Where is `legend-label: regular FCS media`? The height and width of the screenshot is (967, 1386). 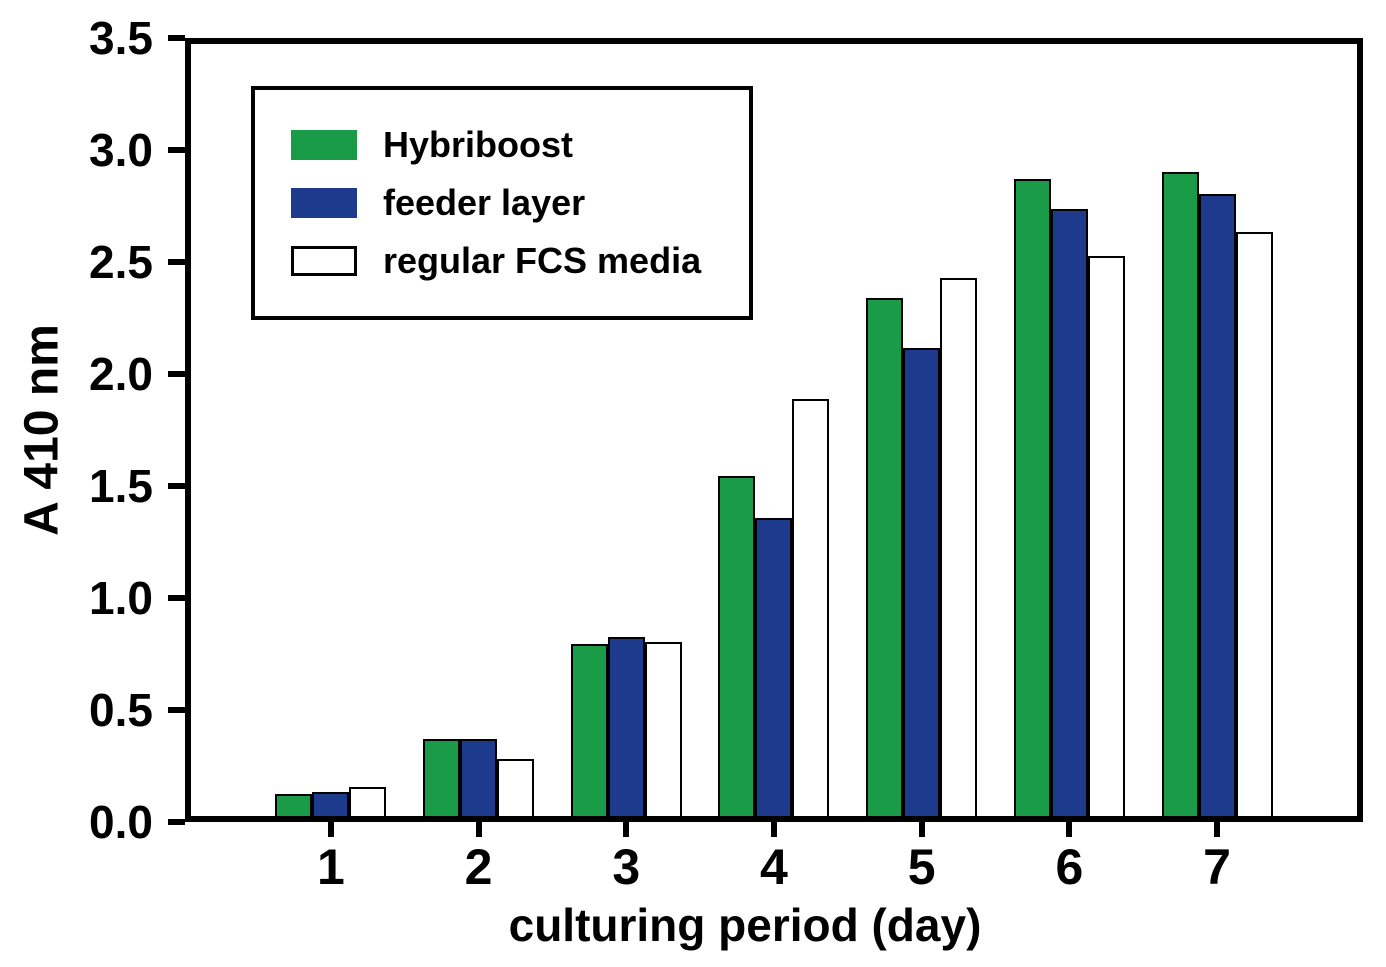
legend-label: regular FCS media is located at coordinates (542, 260).